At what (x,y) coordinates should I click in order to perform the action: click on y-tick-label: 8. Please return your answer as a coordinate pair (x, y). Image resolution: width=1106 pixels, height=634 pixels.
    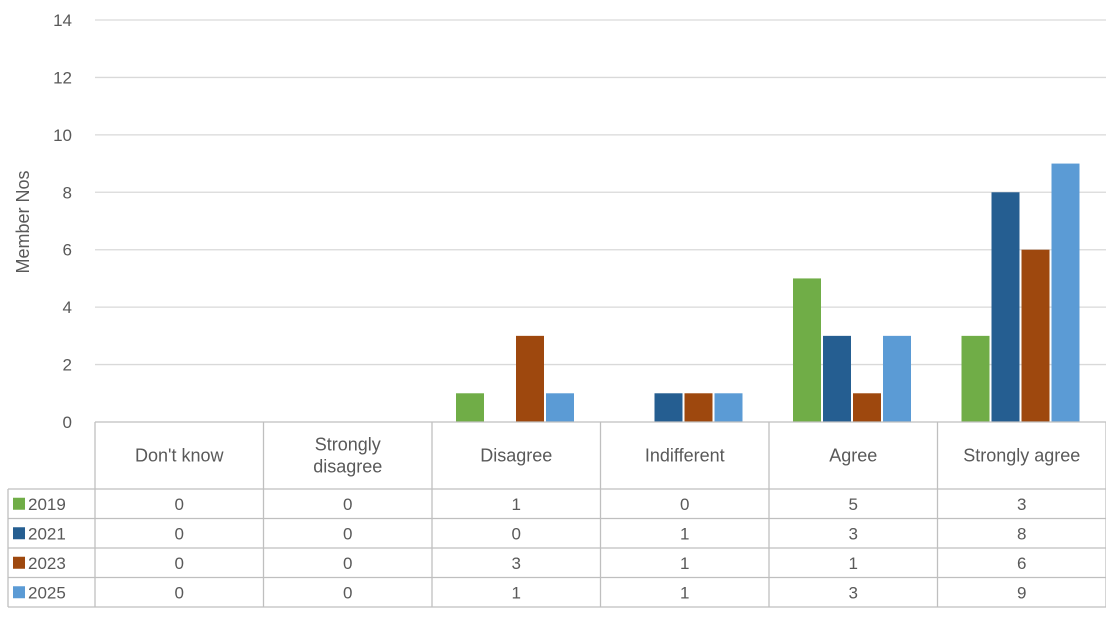
    Looking at the image, I should click on (67, 192).